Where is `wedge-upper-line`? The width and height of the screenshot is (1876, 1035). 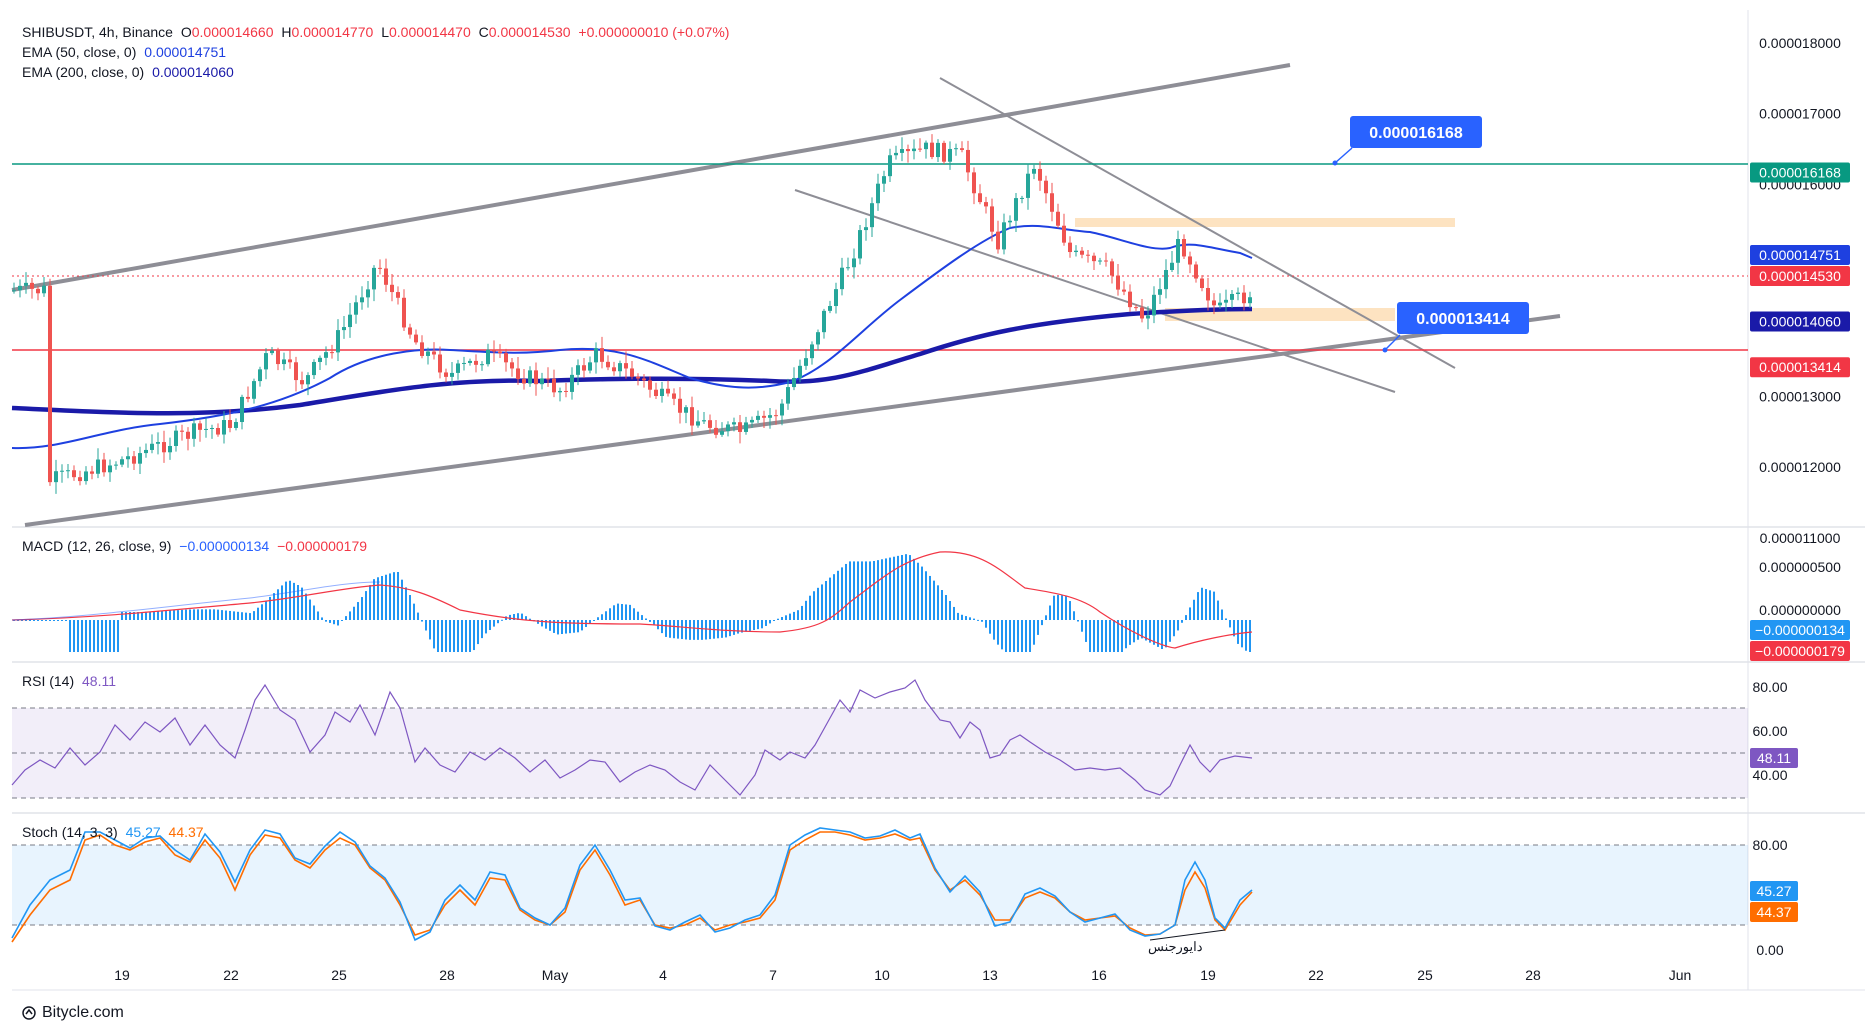 wedge-upper-line is located at coordinates (1197, 223).